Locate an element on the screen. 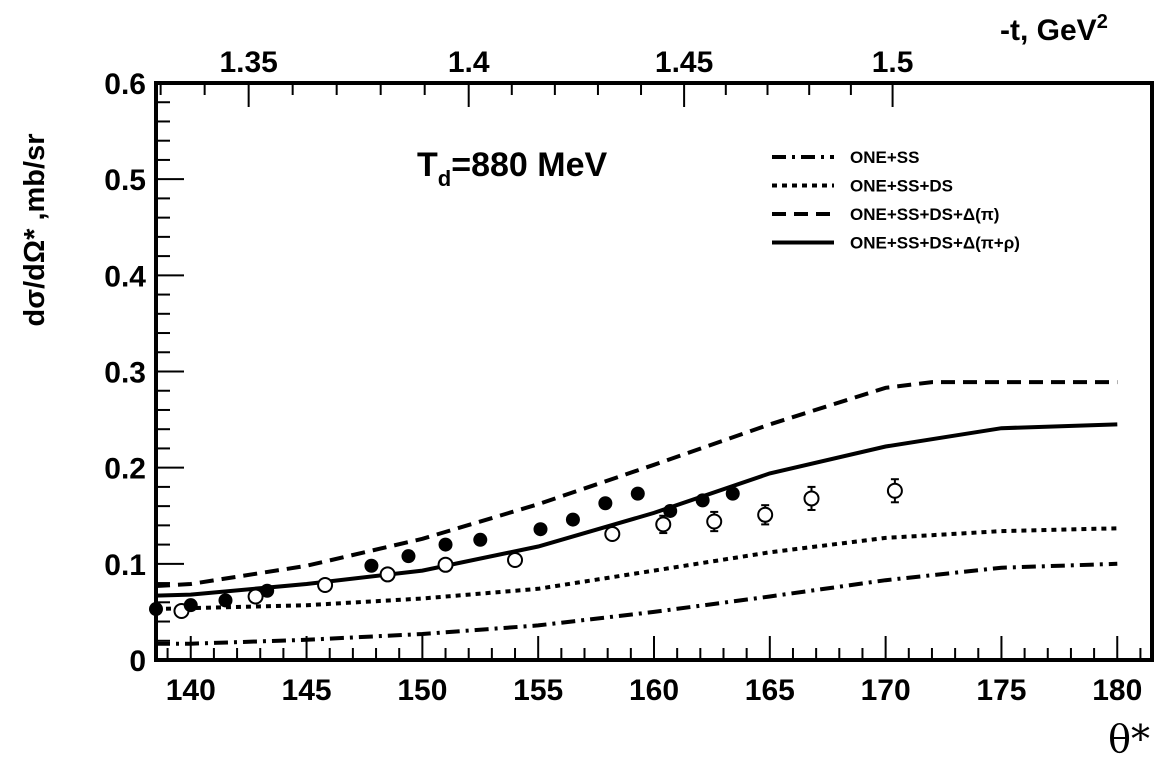 Image resolution: width=1162 pixels, height=763 pixels. x-tick-label: 140 is located at coordinates (191, 690).